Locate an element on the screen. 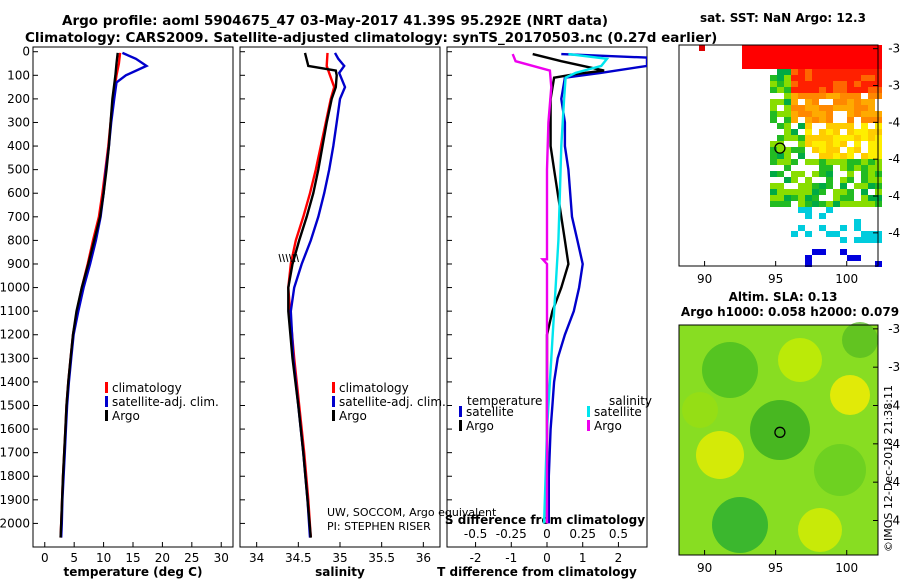 The width and height of the screenshot is (900, 580). y-tick-label: 2000 is located at coordinates (15, 523).